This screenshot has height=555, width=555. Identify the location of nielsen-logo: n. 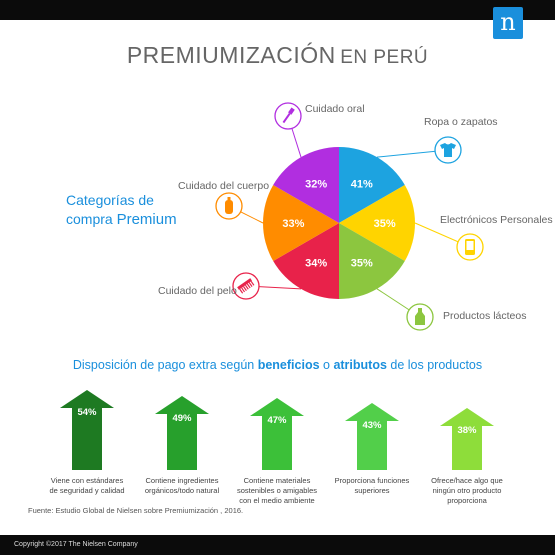
(508, 23).